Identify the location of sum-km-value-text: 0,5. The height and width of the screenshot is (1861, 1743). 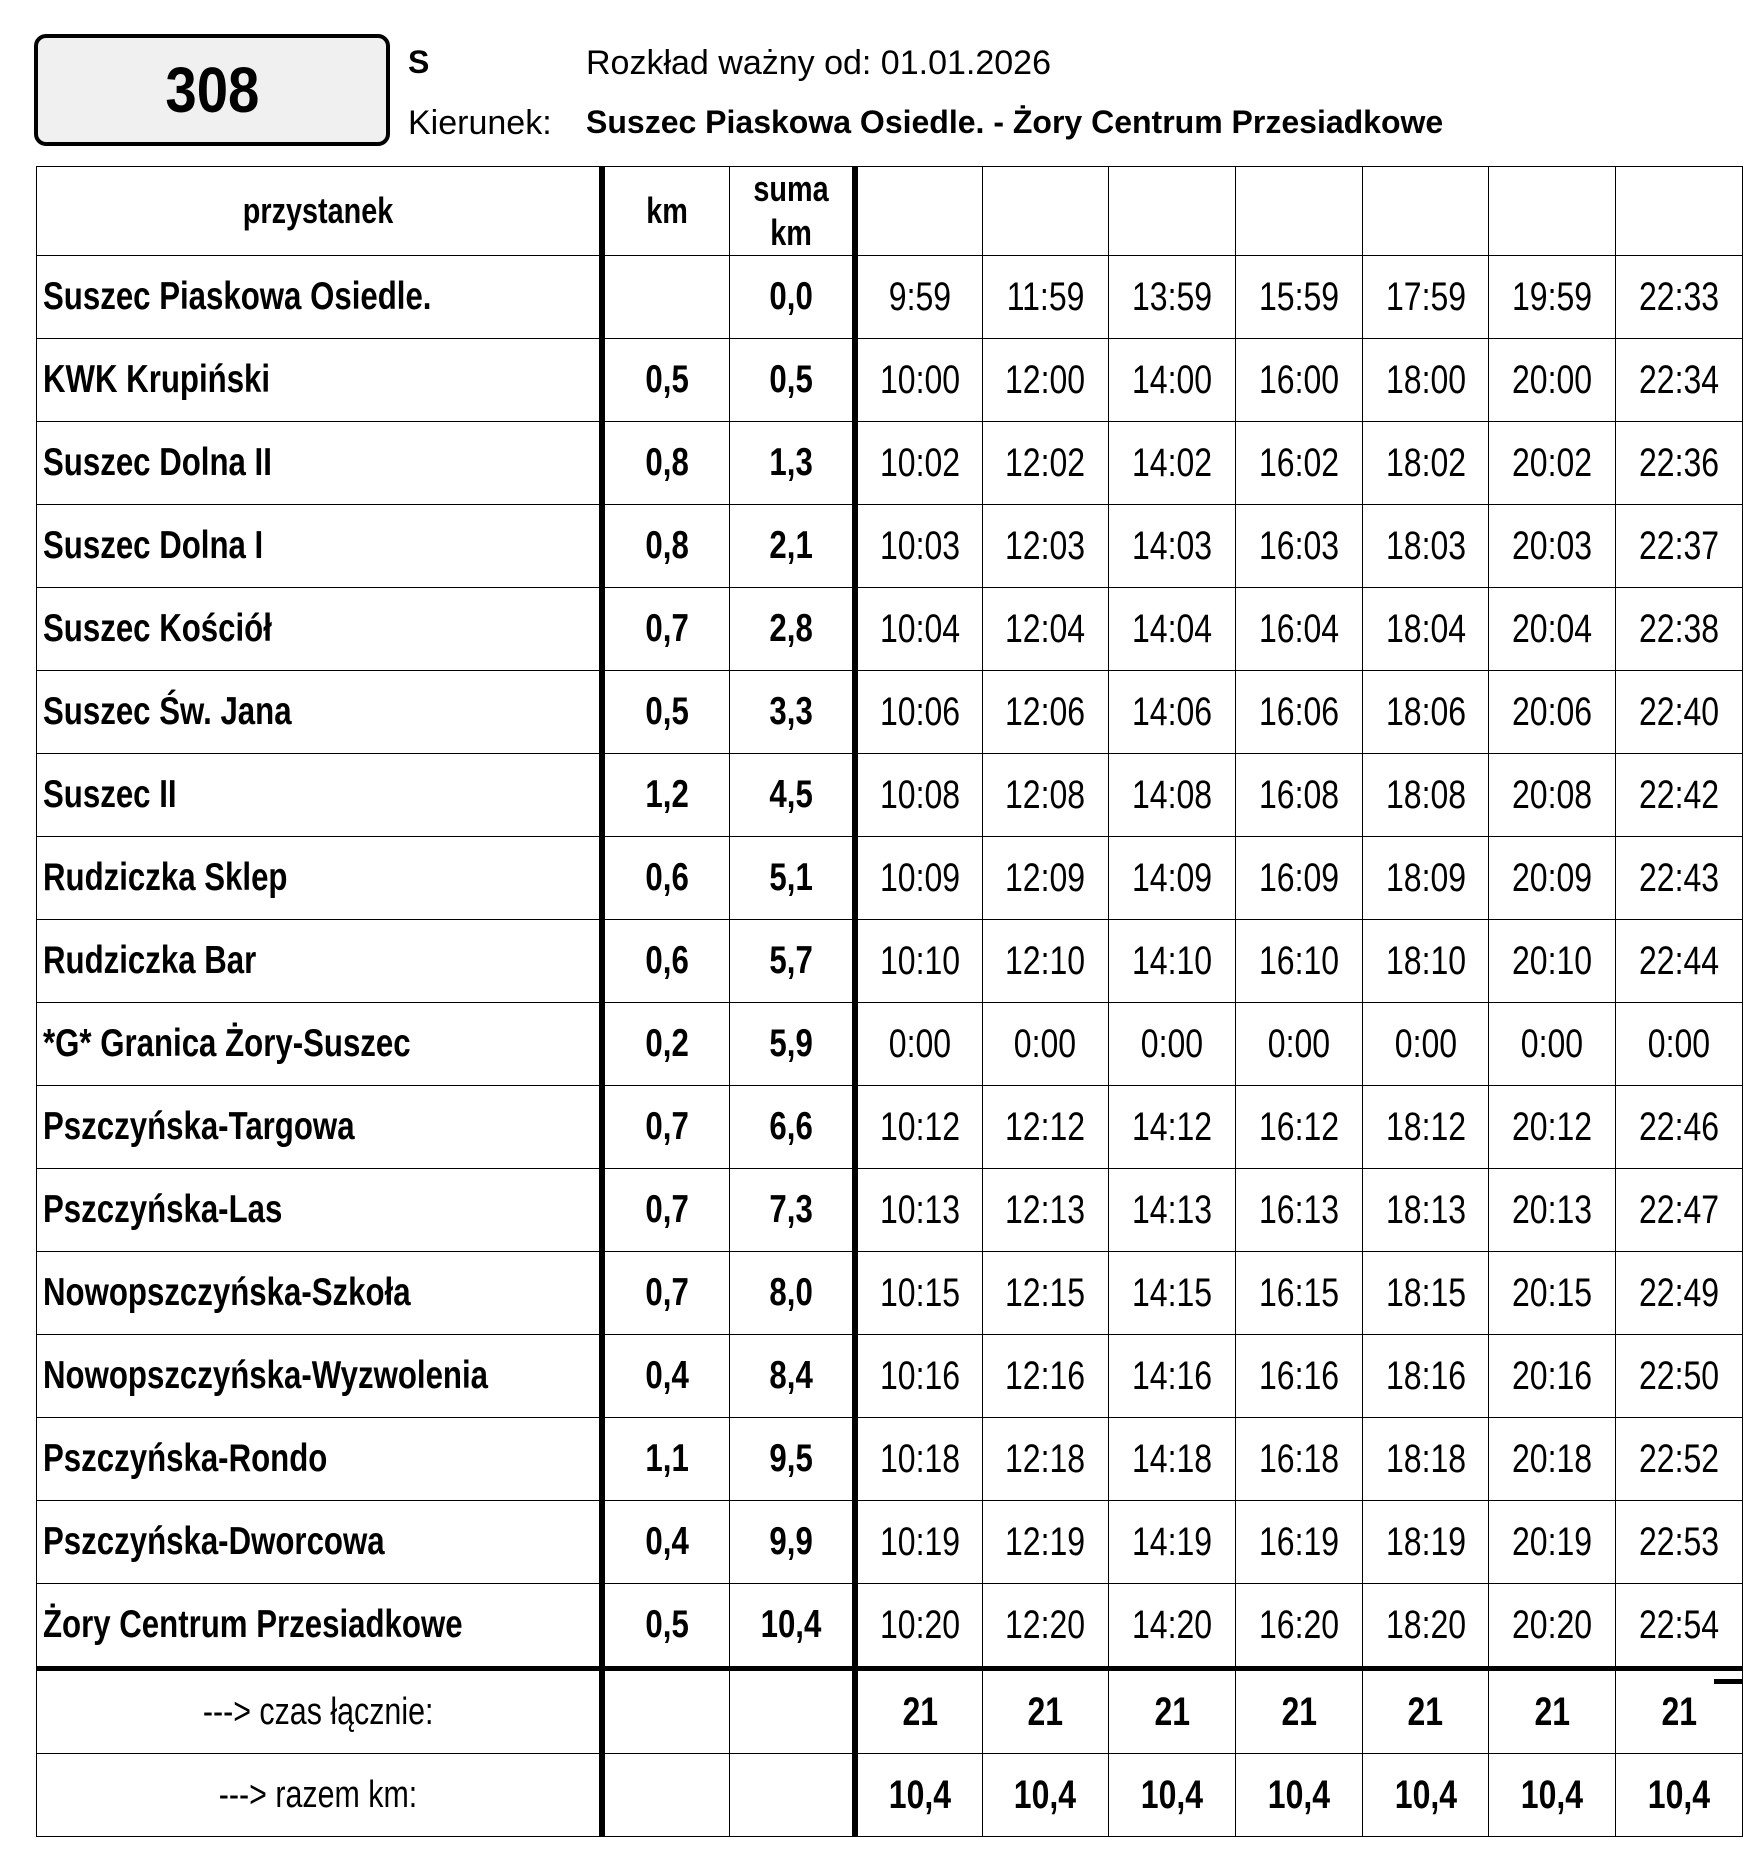
(791, 379).